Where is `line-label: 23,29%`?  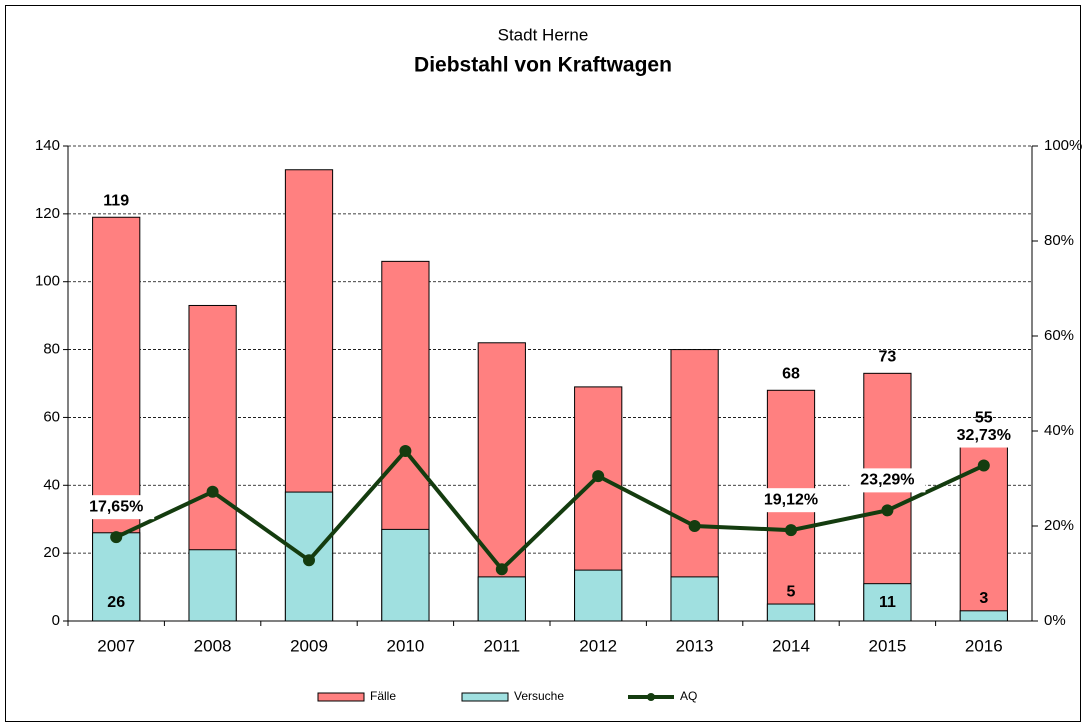
line-label: 23,29% is located at coordinates (887, 480).